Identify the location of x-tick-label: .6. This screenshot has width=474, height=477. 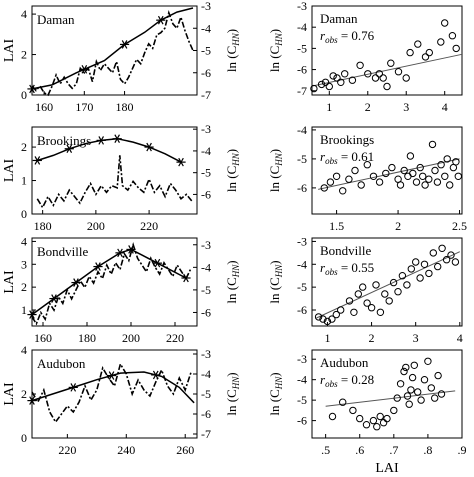
(359, 450).